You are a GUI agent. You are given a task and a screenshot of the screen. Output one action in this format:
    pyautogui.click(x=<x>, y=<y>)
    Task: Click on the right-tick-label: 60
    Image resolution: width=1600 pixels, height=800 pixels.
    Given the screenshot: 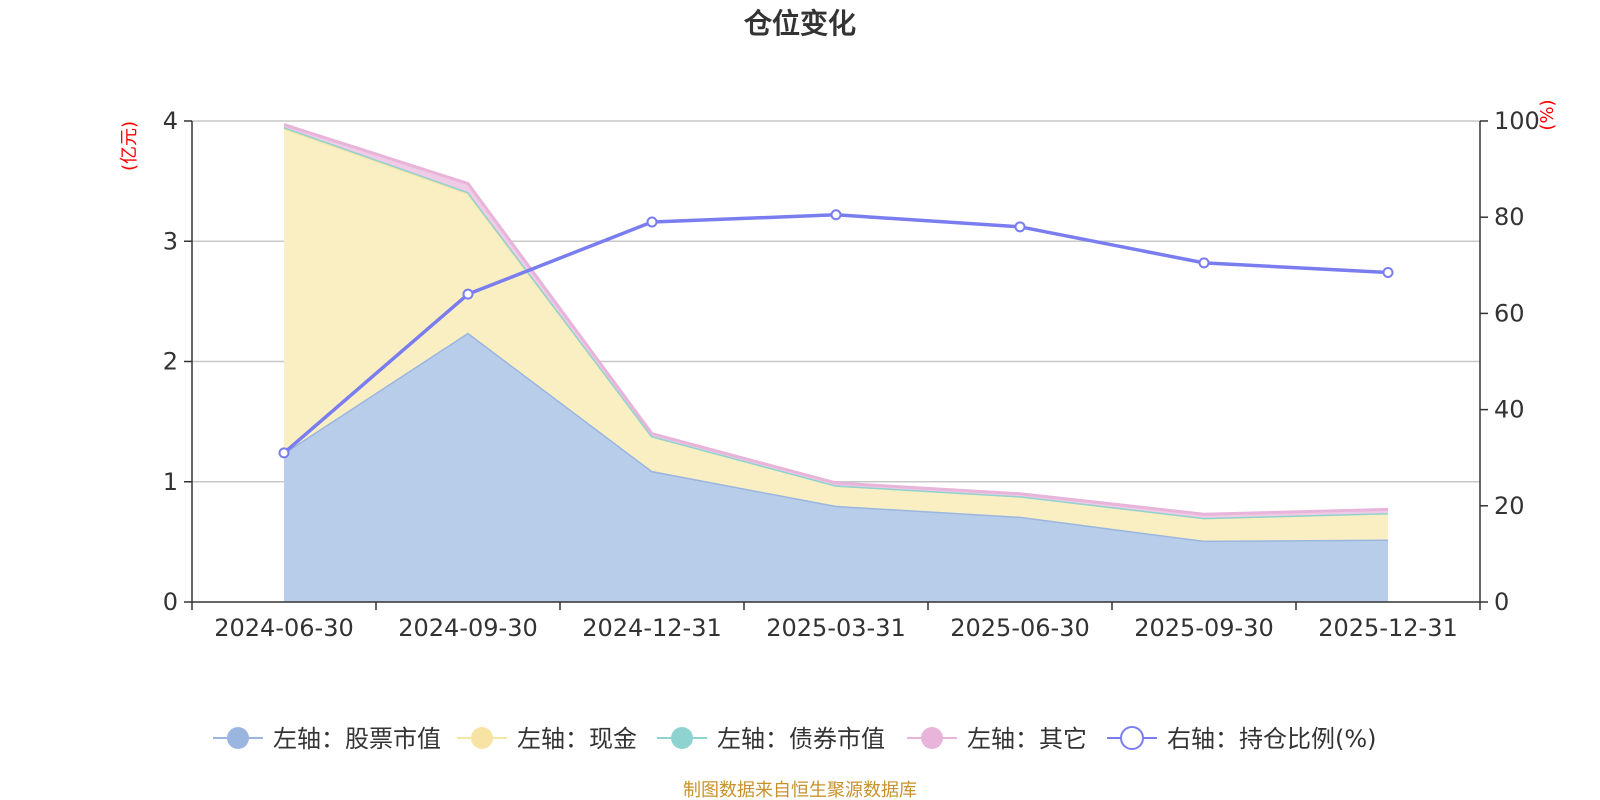 What is the action you would take?
    pyautogui.click(x=1509, y=313)
    